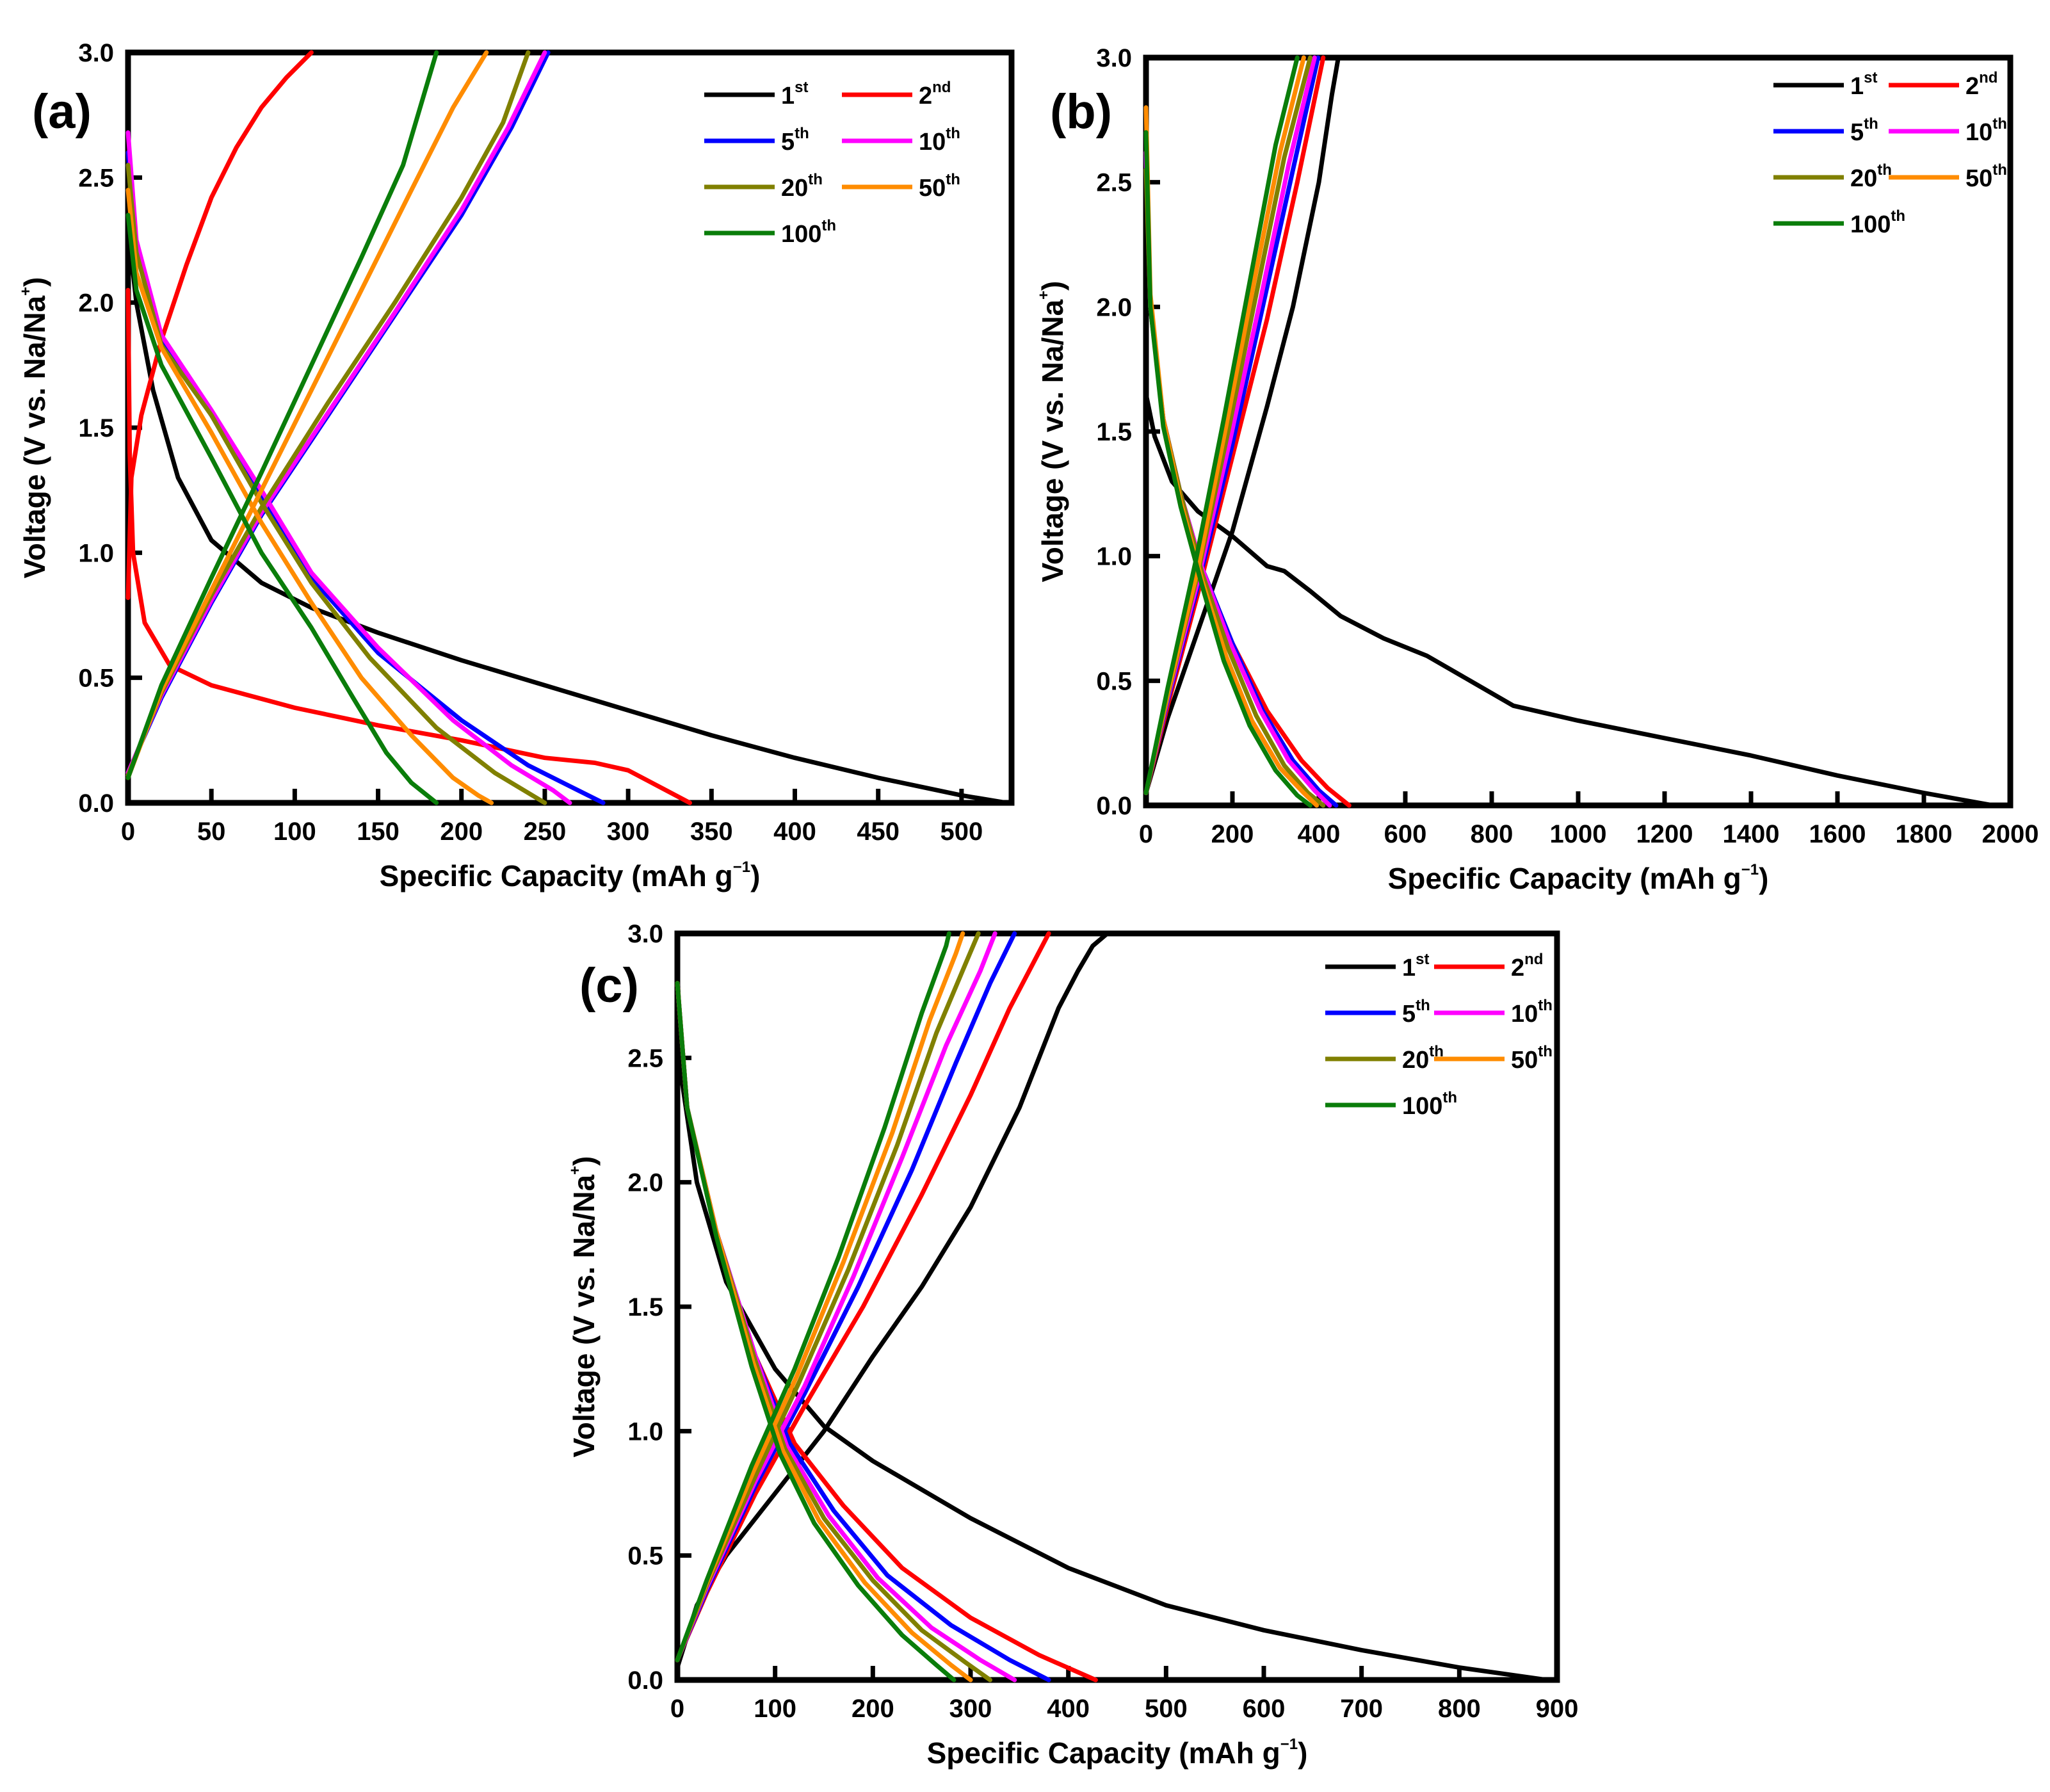 The image size is (2050, 1792). I want to click on x-tick-label: 250, so click(545, 832).